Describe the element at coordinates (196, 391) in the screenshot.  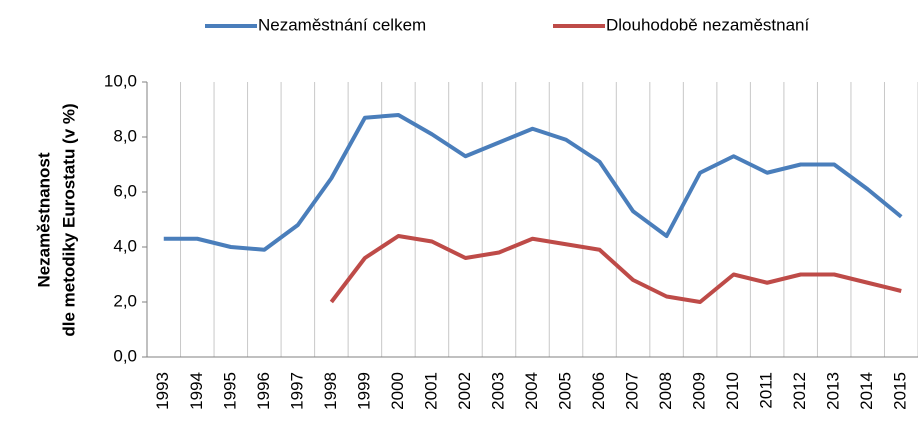
I see `x-tick-label: 1994` at that location.